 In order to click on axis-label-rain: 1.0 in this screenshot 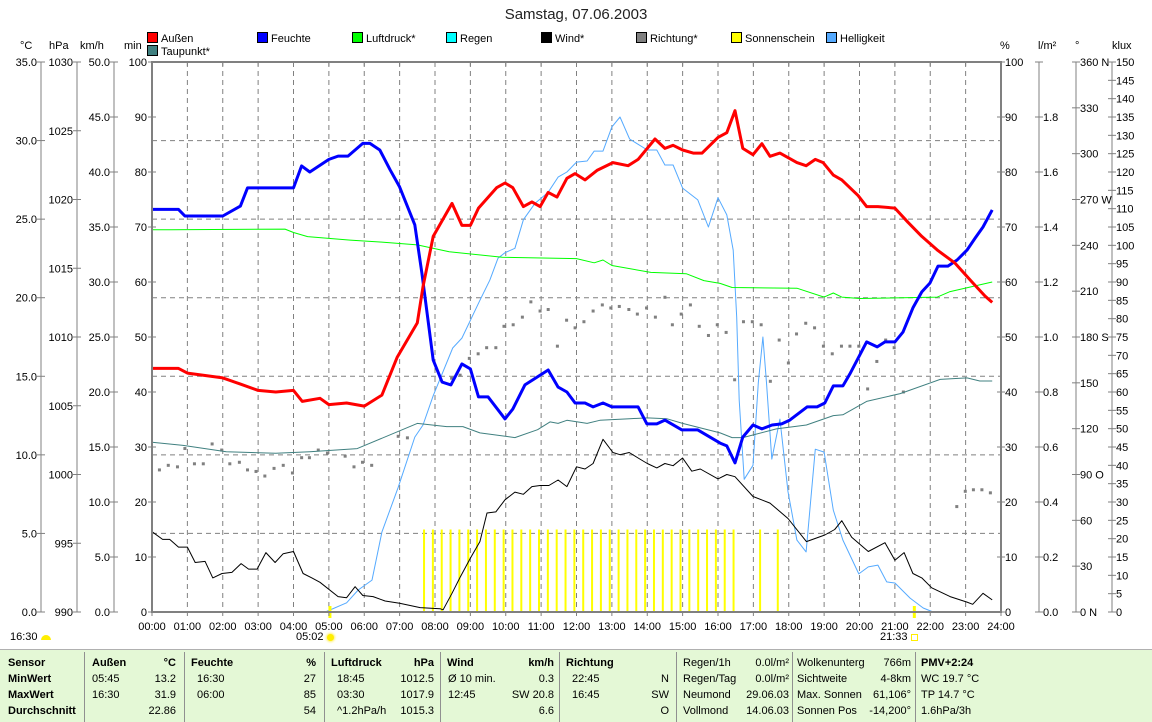, I will do `click(1050, 338)`.